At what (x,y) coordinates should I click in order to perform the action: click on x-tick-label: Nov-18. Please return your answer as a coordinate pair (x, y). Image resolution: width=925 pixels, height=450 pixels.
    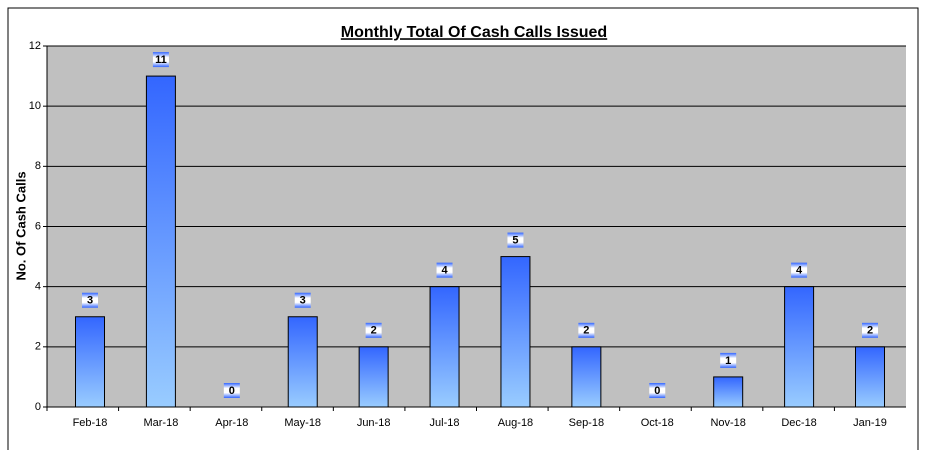
    Looking at the image, I should click on (727, 423).